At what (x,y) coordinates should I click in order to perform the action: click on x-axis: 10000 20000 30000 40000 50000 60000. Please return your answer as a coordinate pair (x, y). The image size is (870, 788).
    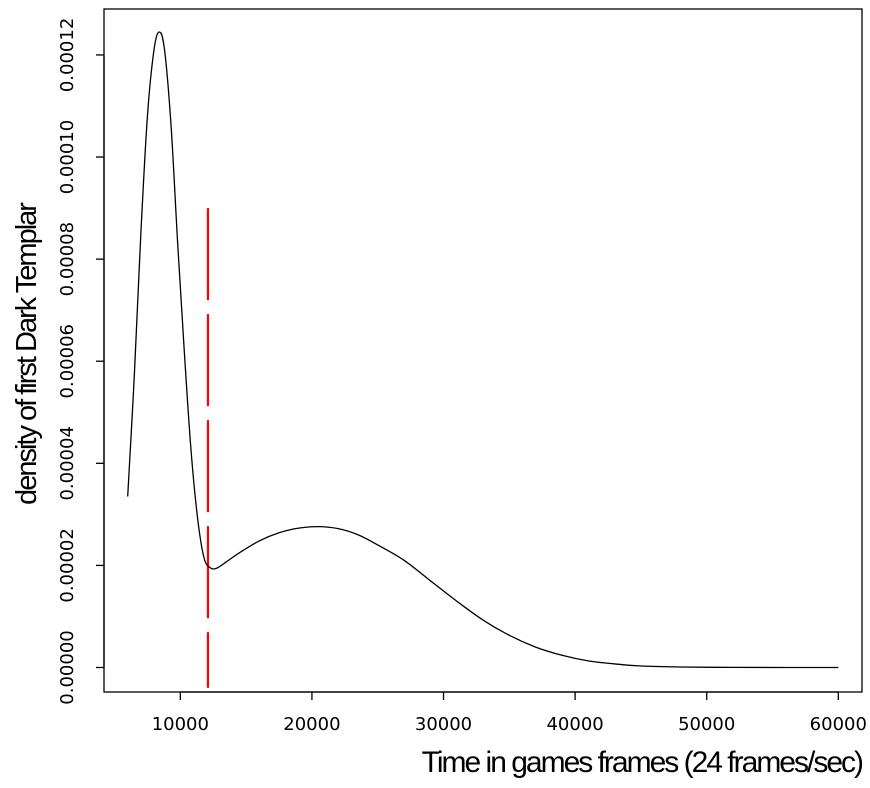
    Looking at the image, I should click on (509, 713).